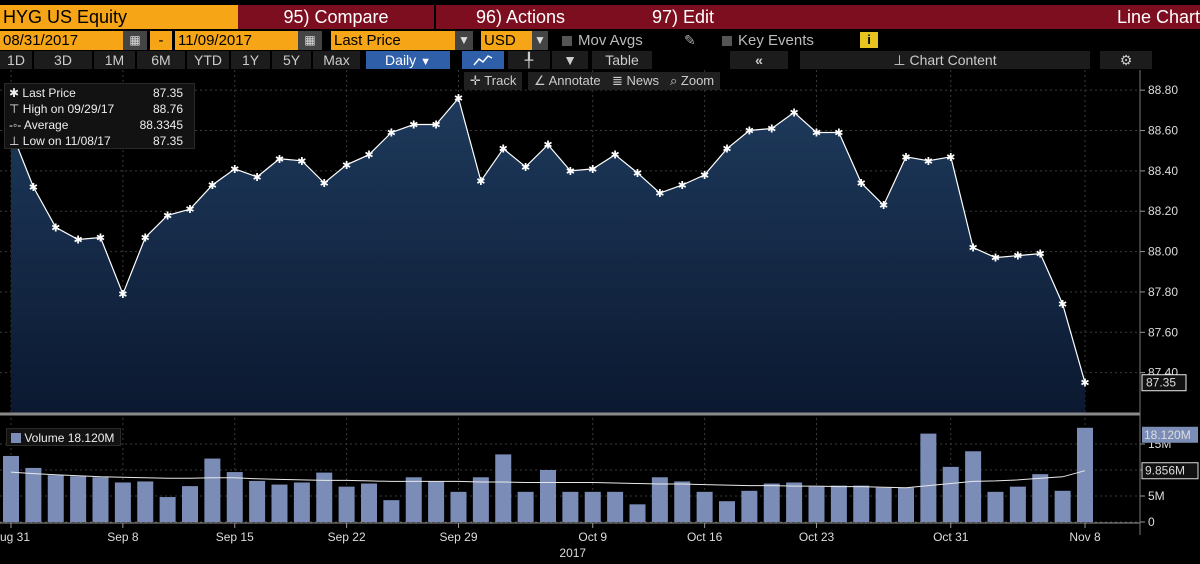 Image resolution: width=1200 pixels, height=564 pixels. I want to click on pencil-icon: ✎, so click(690, 40).